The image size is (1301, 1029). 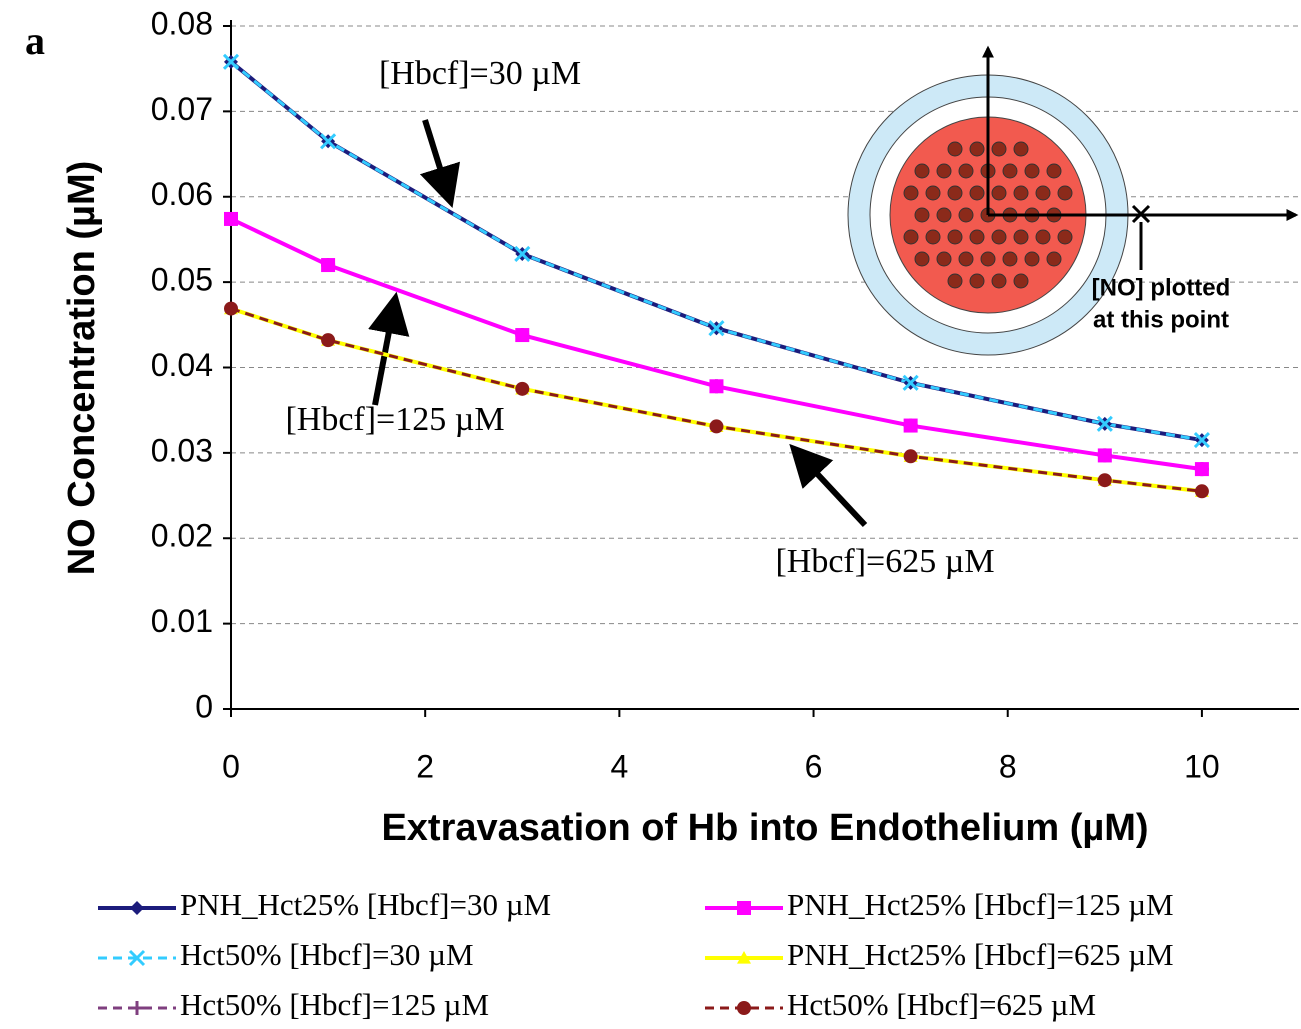 What do you see at coordinates (1161, 287) in the screenshot?
I see `inset-label: [NO] plotted` at bounding box center [1161, 287].